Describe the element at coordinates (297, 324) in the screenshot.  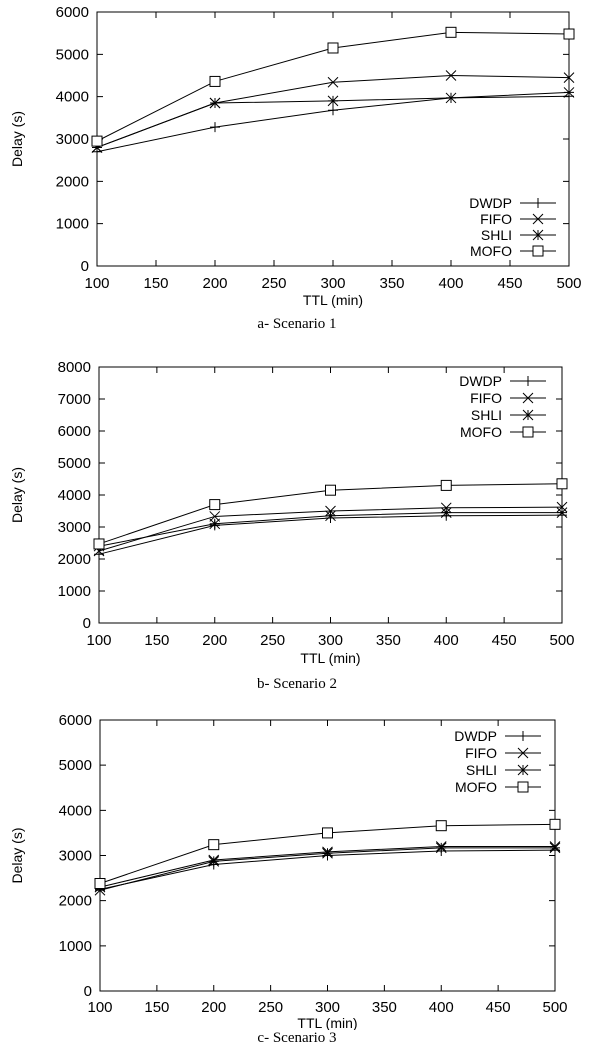
I see `chart-caption-1: a- Scenario 1` at that location.